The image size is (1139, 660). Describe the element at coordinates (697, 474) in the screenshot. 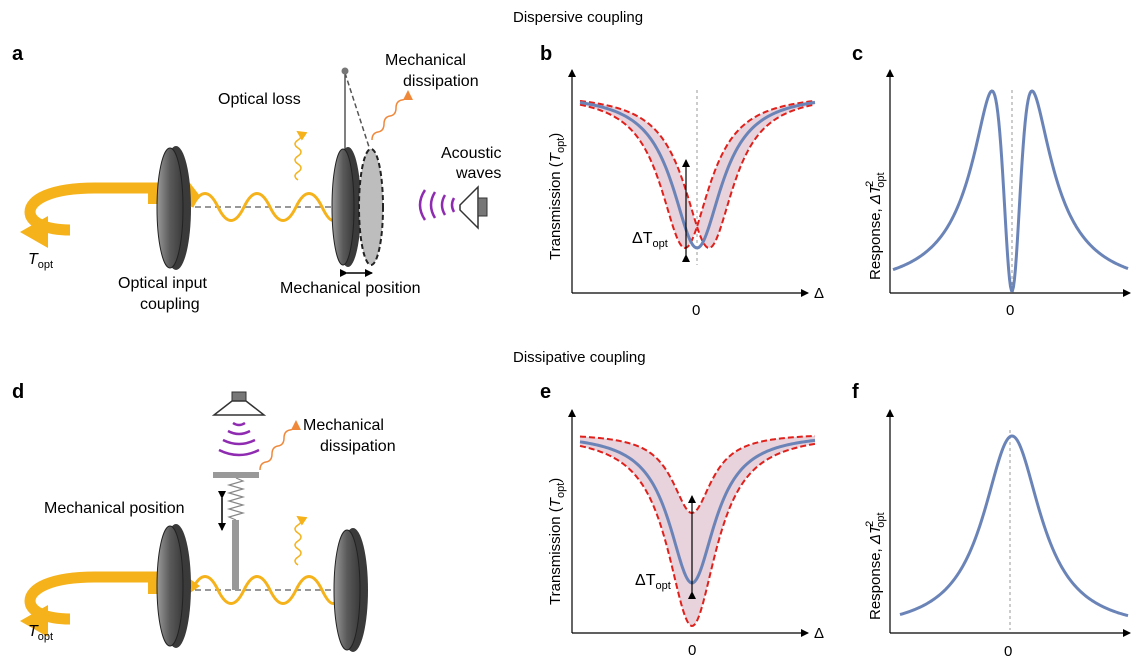

I see `reduced-linewidth-curve` at that location.